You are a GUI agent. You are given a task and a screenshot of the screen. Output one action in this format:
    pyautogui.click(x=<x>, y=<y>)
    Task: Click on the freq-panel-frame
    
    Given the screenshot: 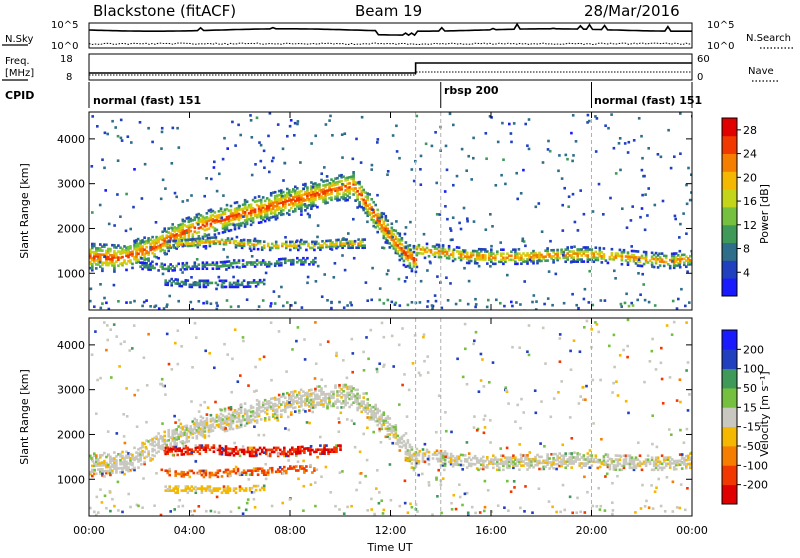 What is the action you would take?
    pyautogui.click(x=390, y=67)
    